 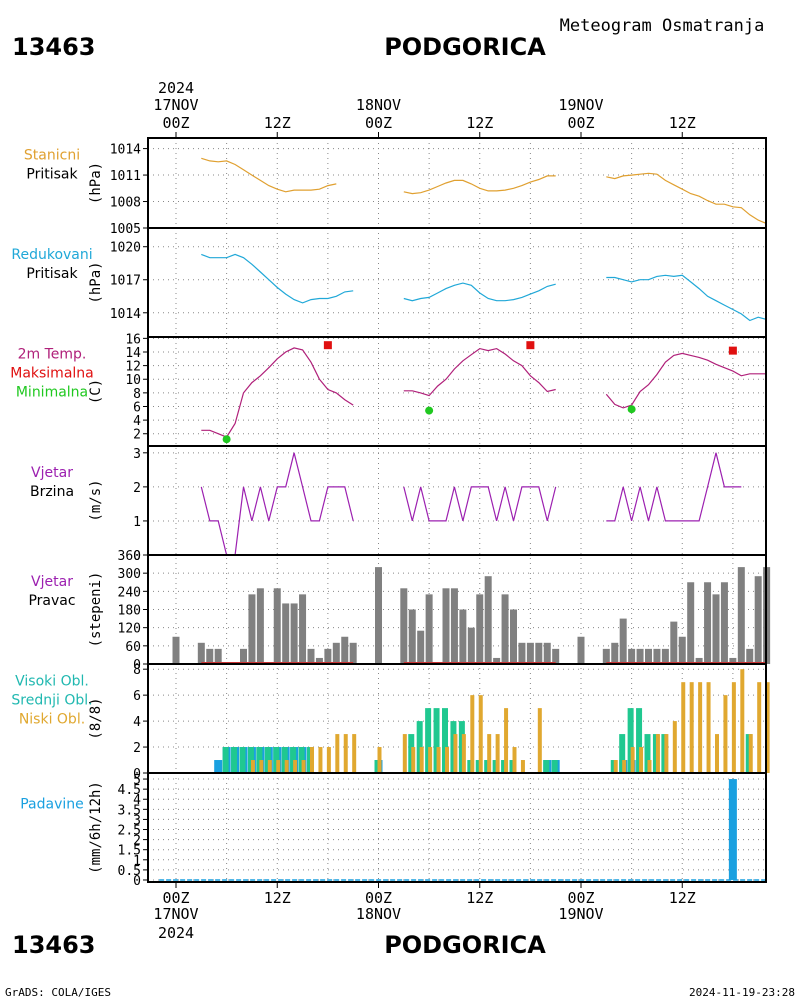 What do you see at coordinates (484, 287) in the screenshot?
I see `reduced-pressure-line` at bounding box center [484, 287].